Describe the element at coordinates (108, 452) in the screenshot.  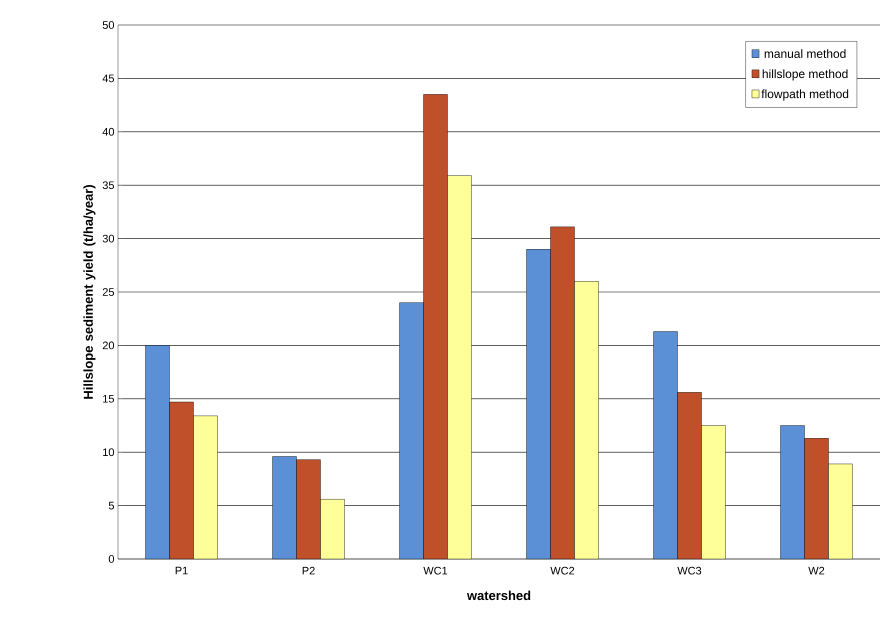
I see `y-tick-label: 10` at that location.